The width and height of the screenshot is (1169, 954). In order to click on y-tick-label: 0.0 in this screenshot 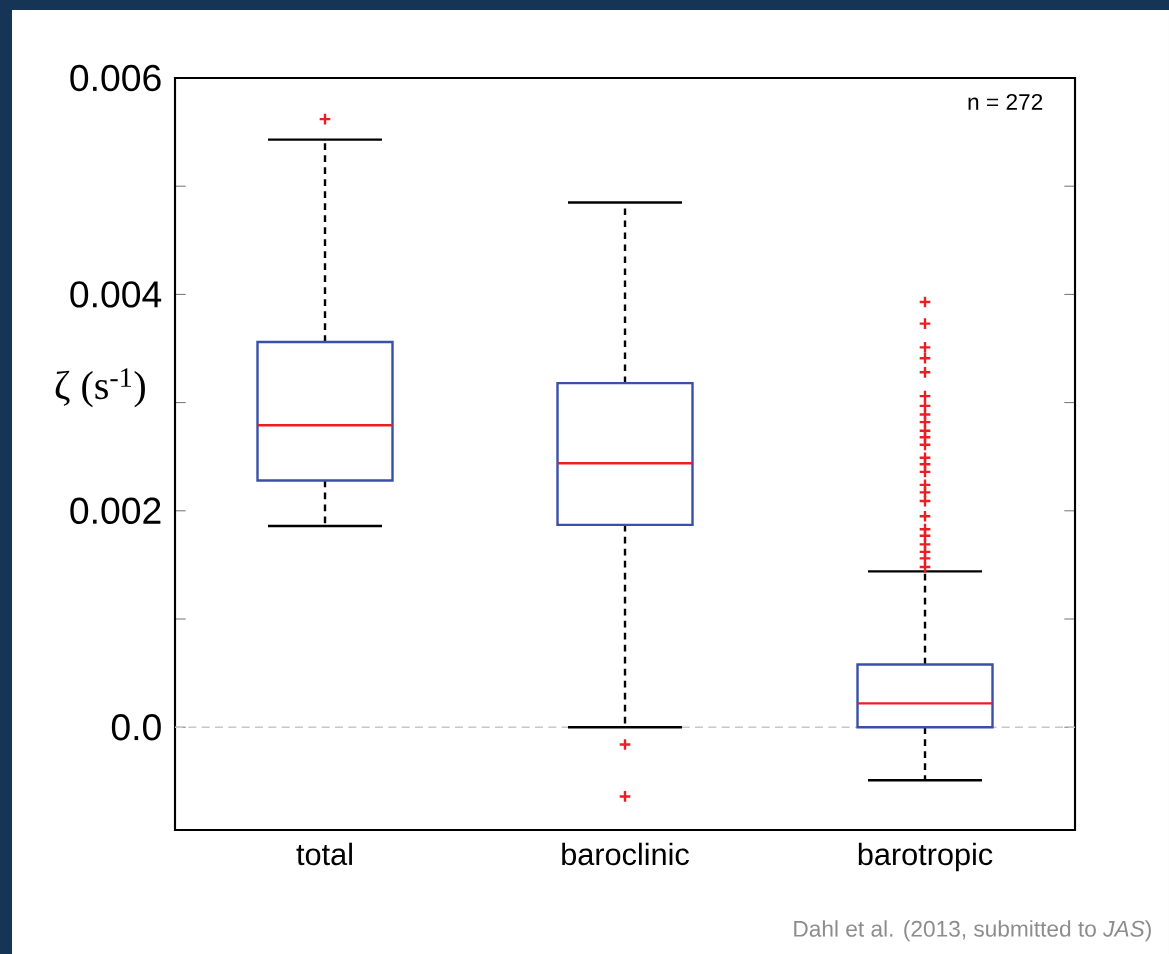, I will do `click(136, 727)`.